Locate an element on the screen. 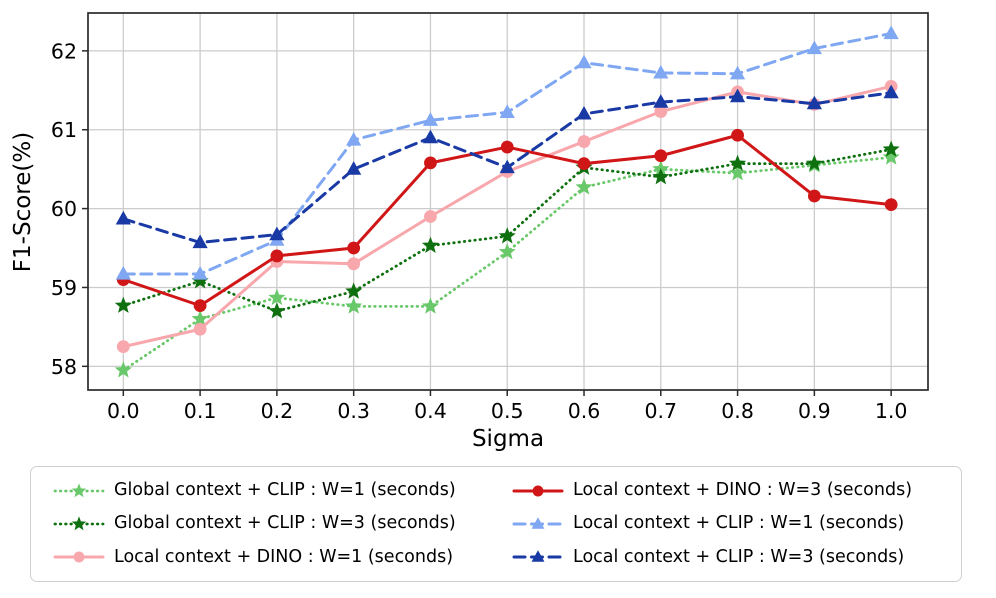 The width and height of the screenshot is (996, 598). y-tick-label: 59 is located at coordinates (64, 288).